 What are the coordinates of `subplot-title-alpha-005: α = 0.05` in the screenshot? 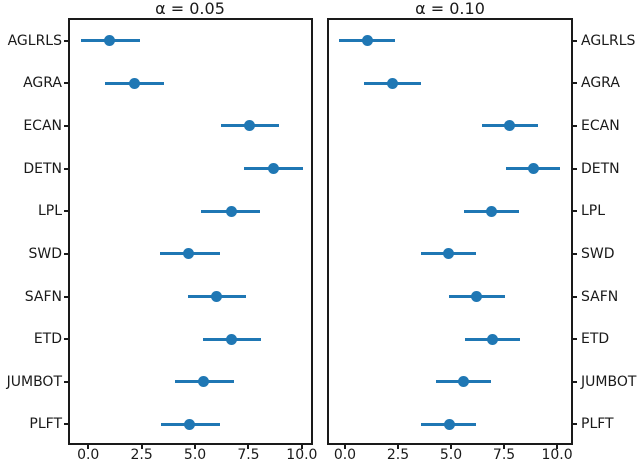 It's located at (190, 9).